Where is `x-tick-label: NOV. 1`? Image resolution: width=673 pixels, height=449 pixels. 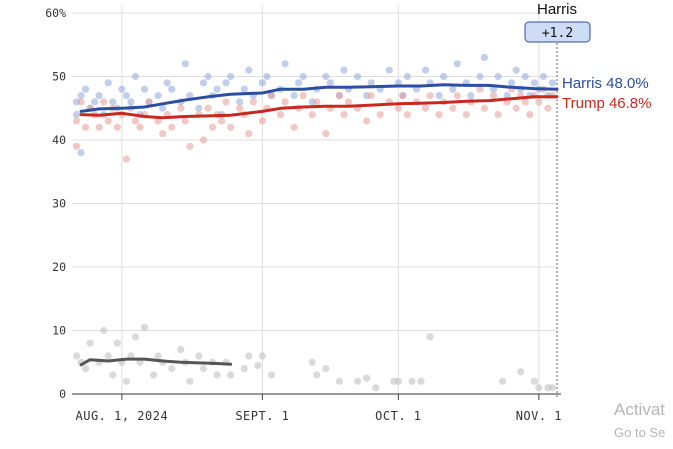 x-tick-label: NOV. 1 is located at coordinates (539, 416).